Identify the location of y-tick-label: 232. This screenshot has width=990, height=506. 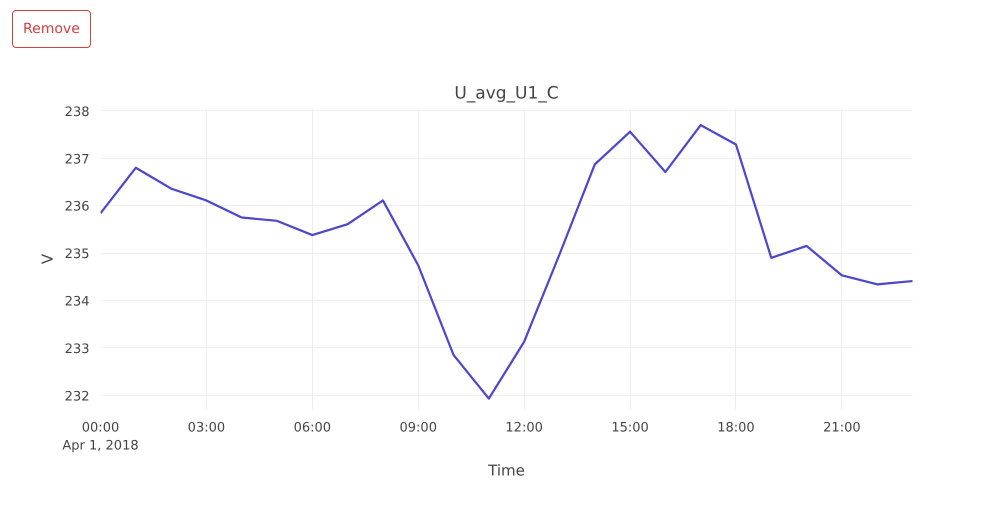
(77, 396).